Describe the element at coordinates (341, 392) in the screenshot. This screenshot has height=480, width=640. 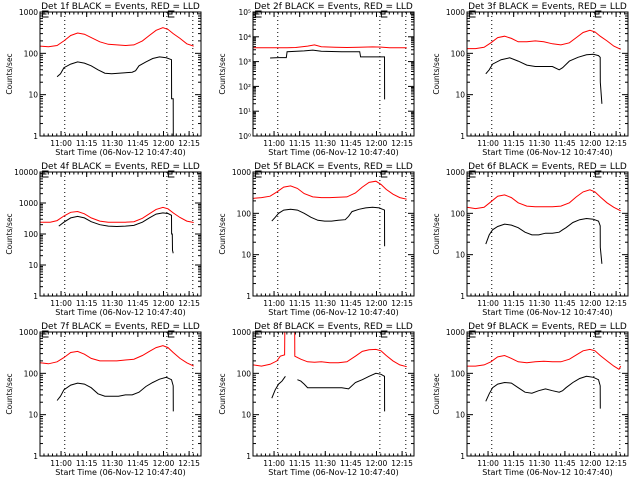
I see `series-events-after-gap` at that location.